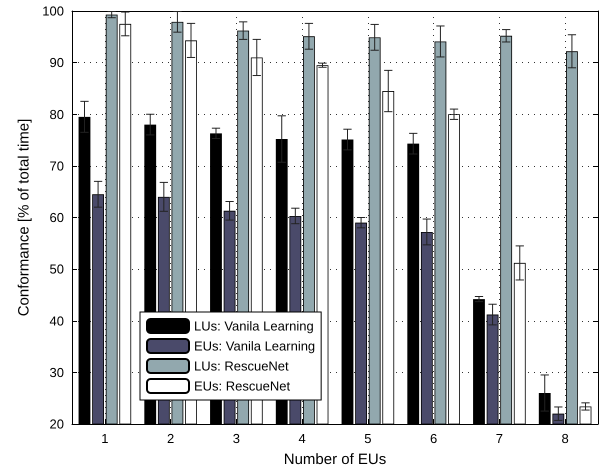 The image size is (610, 472). Describe the element at coordinates (242, 366) in the screenshot. I see `legend-label: LUs: RescueNet` at that location.